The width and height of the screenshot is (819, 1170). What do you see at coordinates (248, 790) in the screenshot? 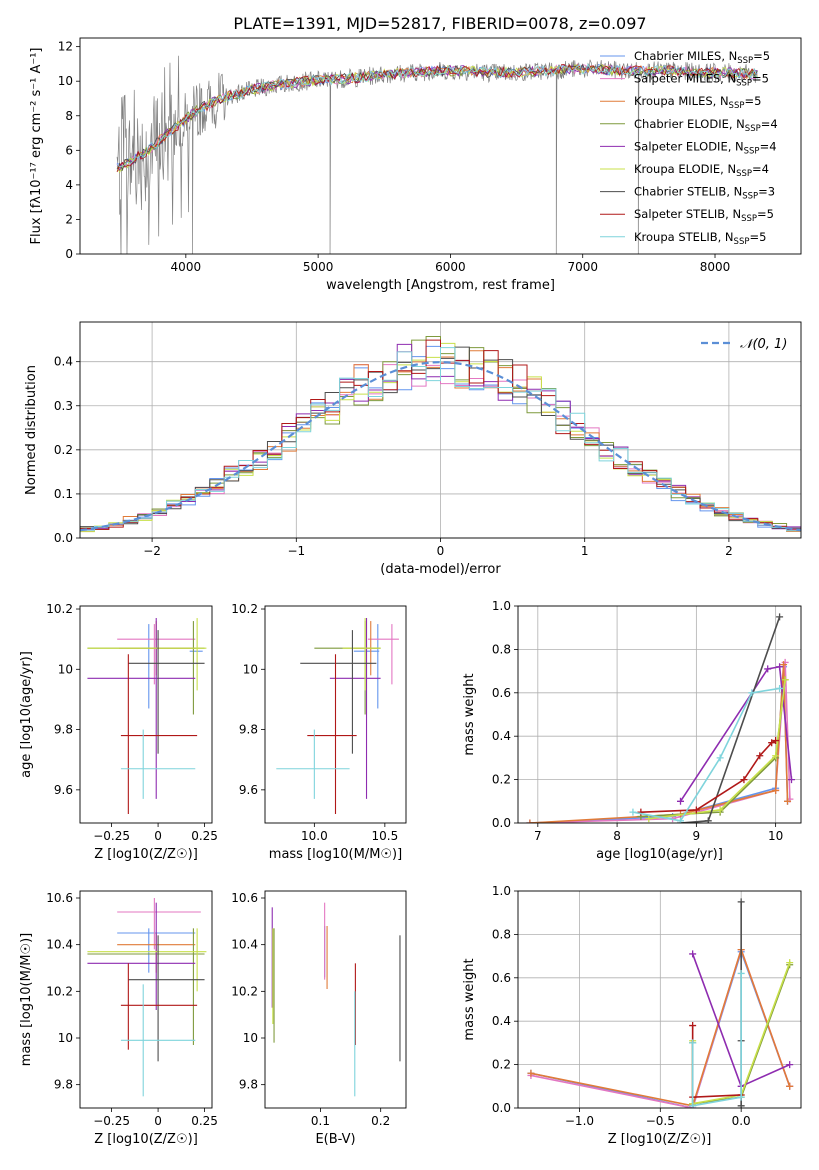
I see `y-tick-label: 9.6` at bounding box center [248, 790].